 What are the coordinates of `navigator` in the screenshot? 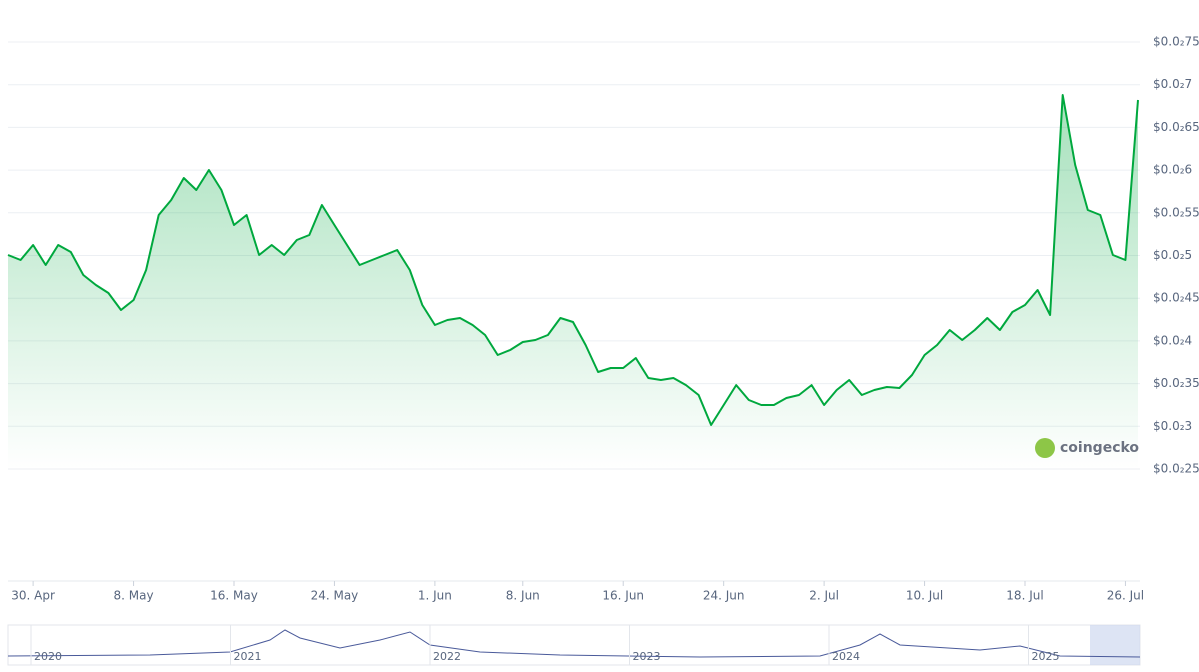 It's located at (574, 645).